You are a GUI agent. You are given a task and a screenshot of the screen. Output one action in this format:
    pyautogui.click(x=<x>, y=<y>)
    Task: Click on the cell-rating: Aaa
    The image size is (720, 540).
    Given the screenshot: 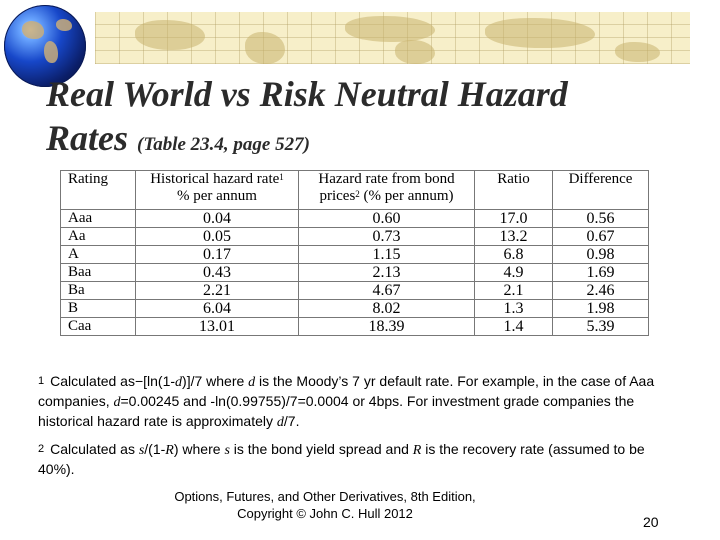 What is the action you would take?
    pyautogui.click(x=98, y=218)
    